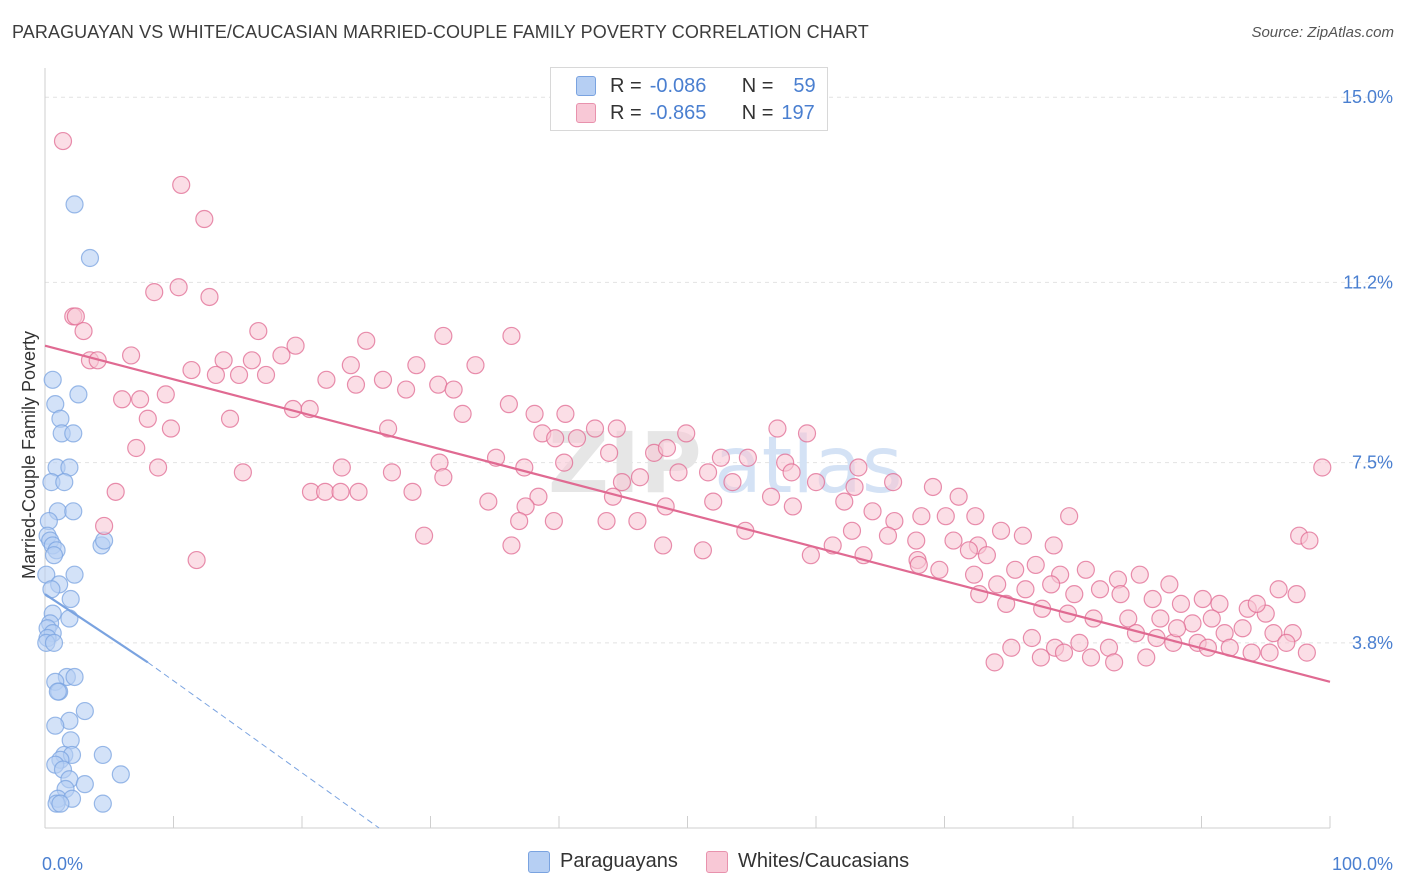  What do you see at coordinates (695, 113) in the screenshot?
I see `stats-legend-row-whites: R = -0.865 N = 197` at bounding box center [695, 113].